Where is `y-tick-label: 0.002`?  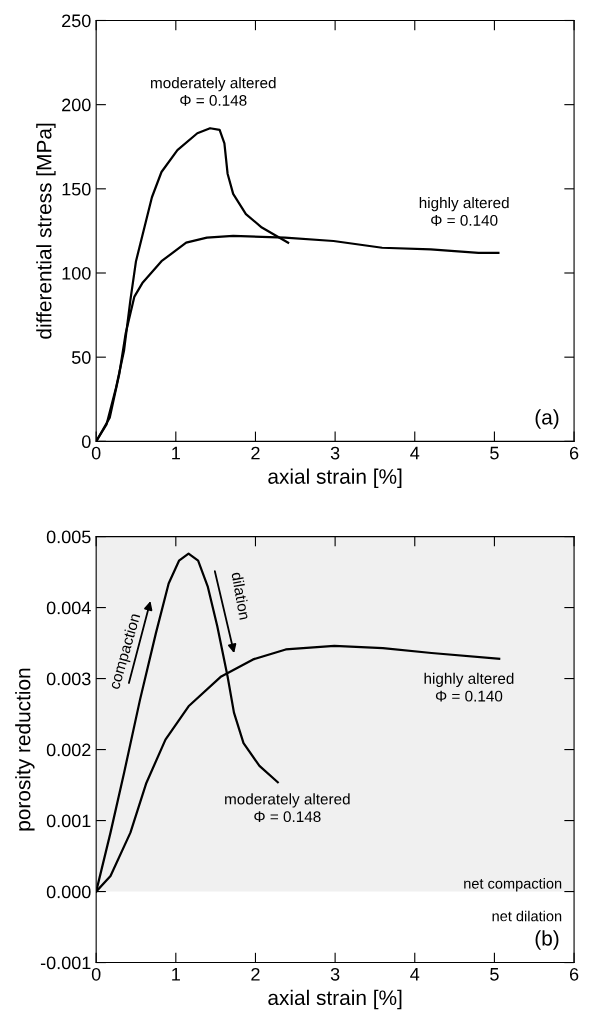
y-tick-label: 0.002 is located at coordinates (68, 750).